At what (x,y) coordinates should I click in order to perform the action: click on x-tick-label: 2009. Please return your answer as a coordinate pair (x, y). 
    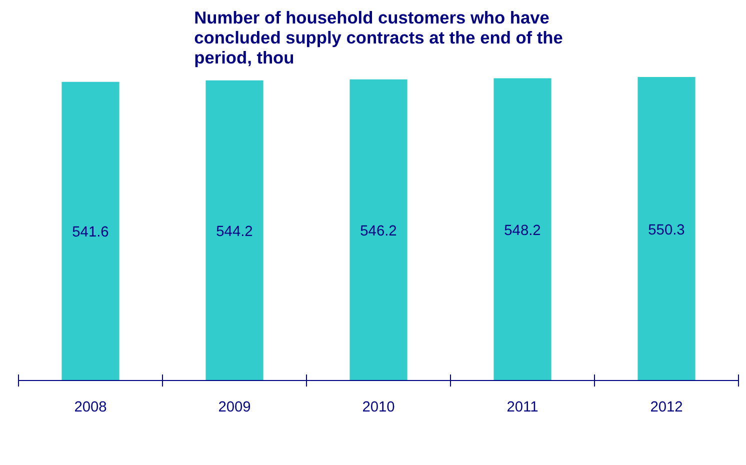
    Looking at the image, I should click on (234, 408).